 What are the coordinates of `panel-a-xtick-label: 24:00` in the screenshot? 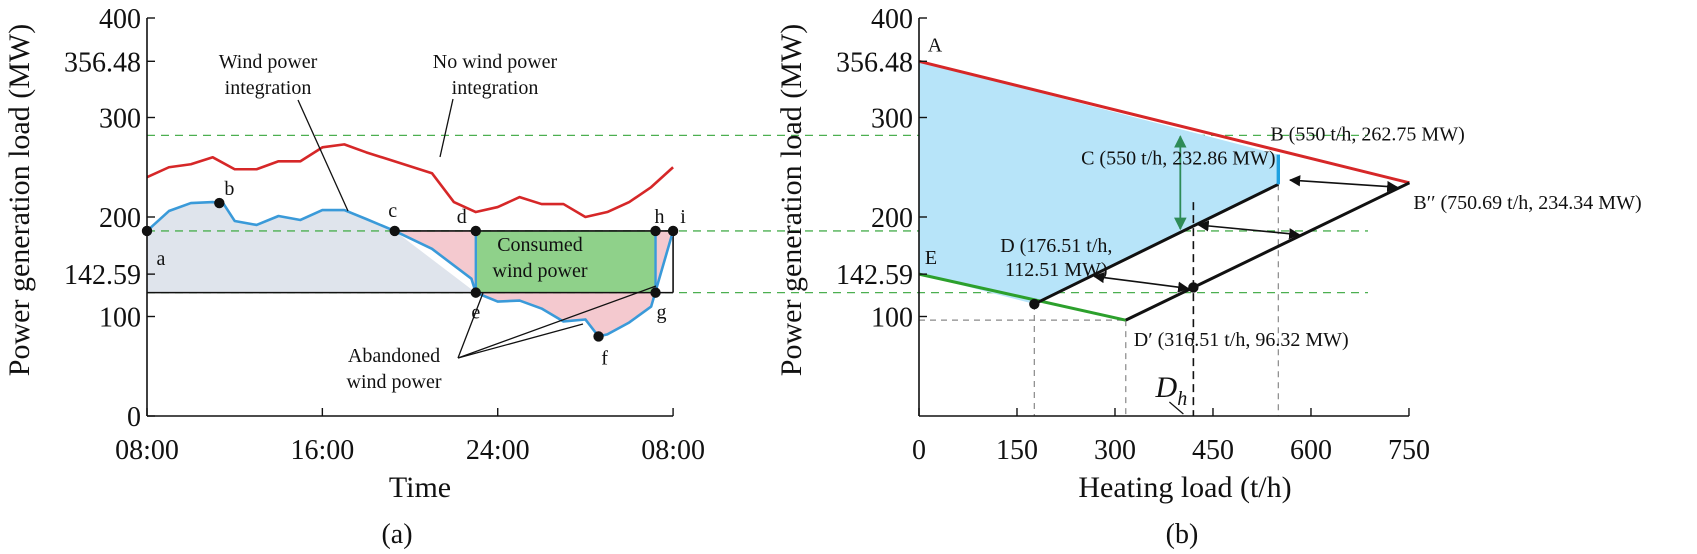 It's located at (498, 450).